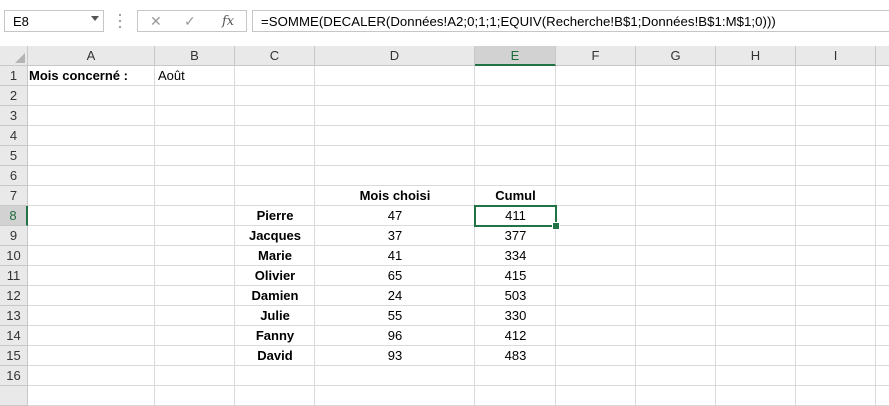 This screenshot has width=889, height=406. I want to click on row-header-15: 15, so click(14, 356).